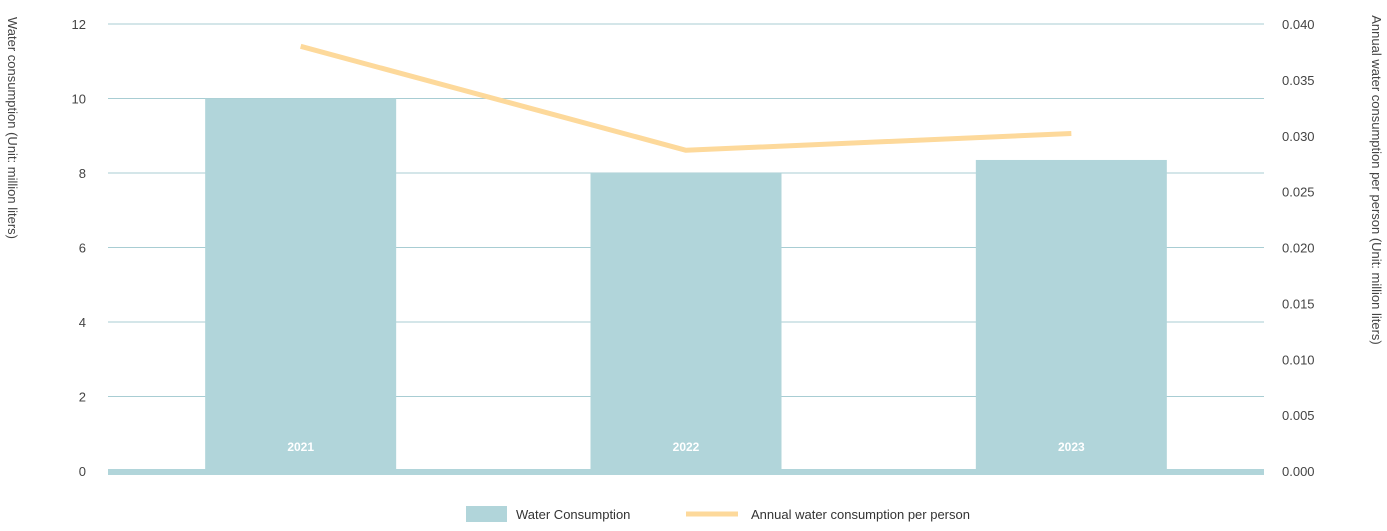 This screenshot has height=531, width=1387. What do you see at coordinates (1071, 447) in the screenshot?
I see `x-category-label: 2023` at bounding box center [1071, 447].